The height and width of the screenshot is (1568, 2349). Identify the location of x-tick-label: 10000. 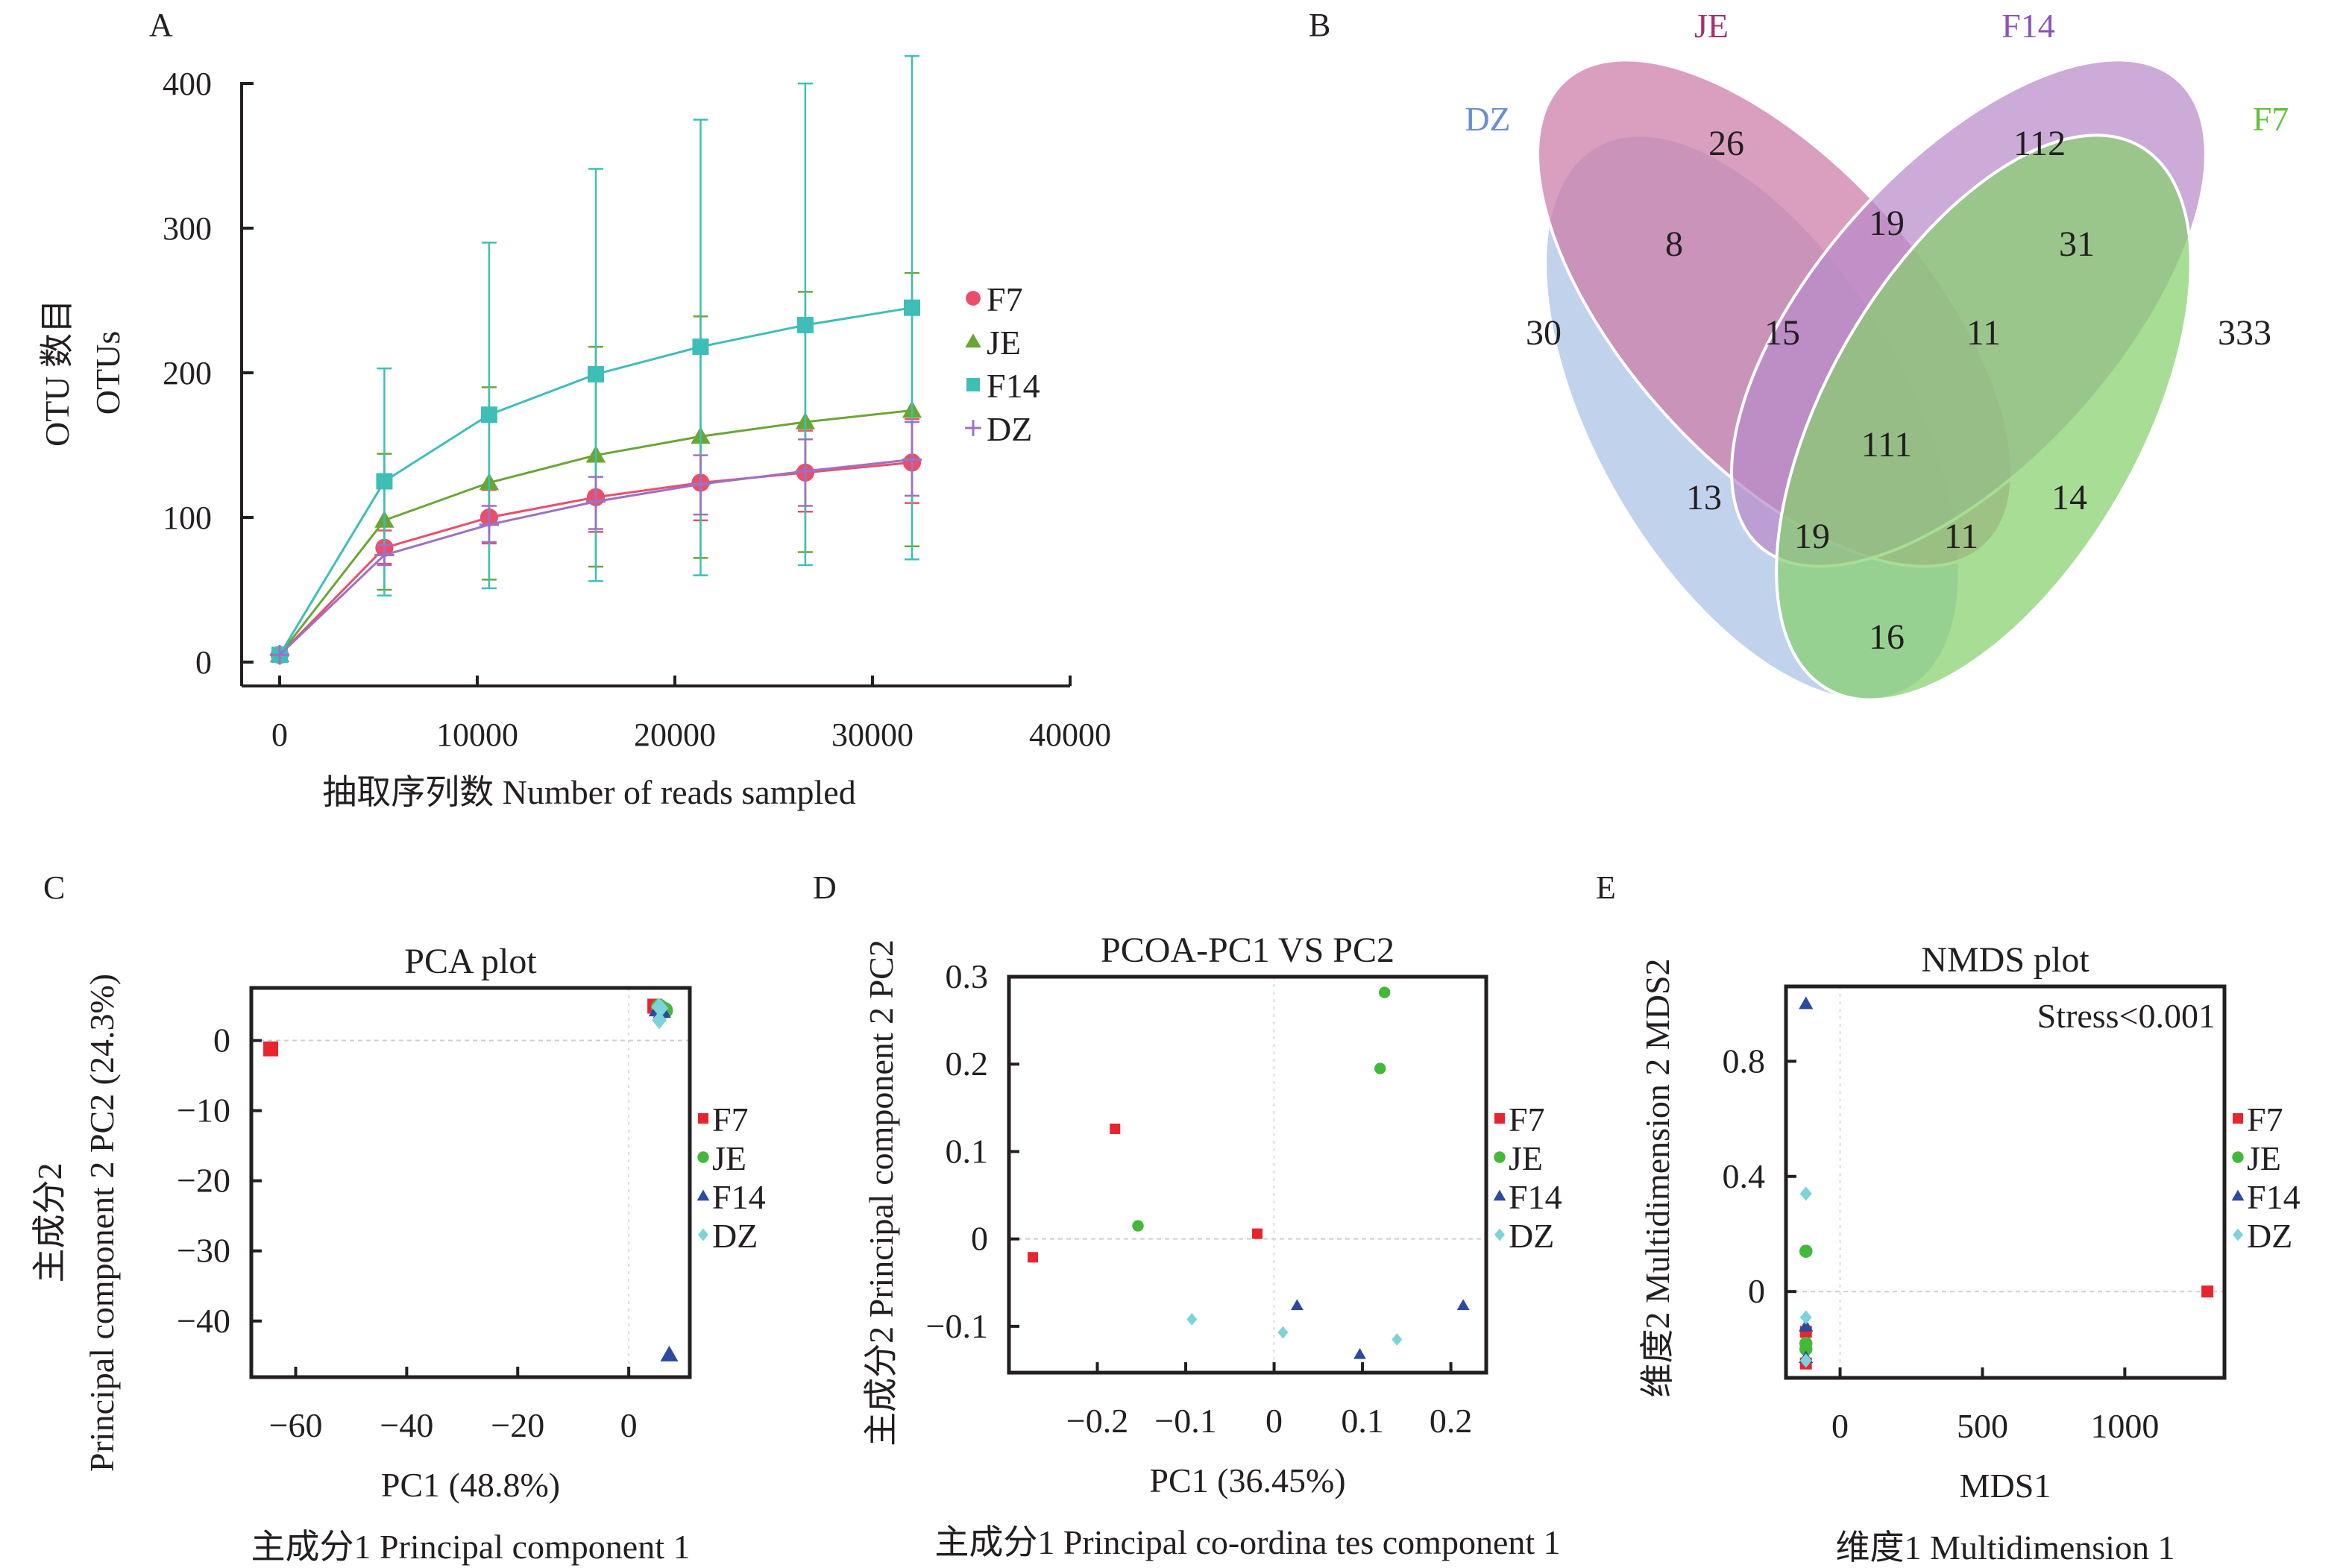
(477, 735).